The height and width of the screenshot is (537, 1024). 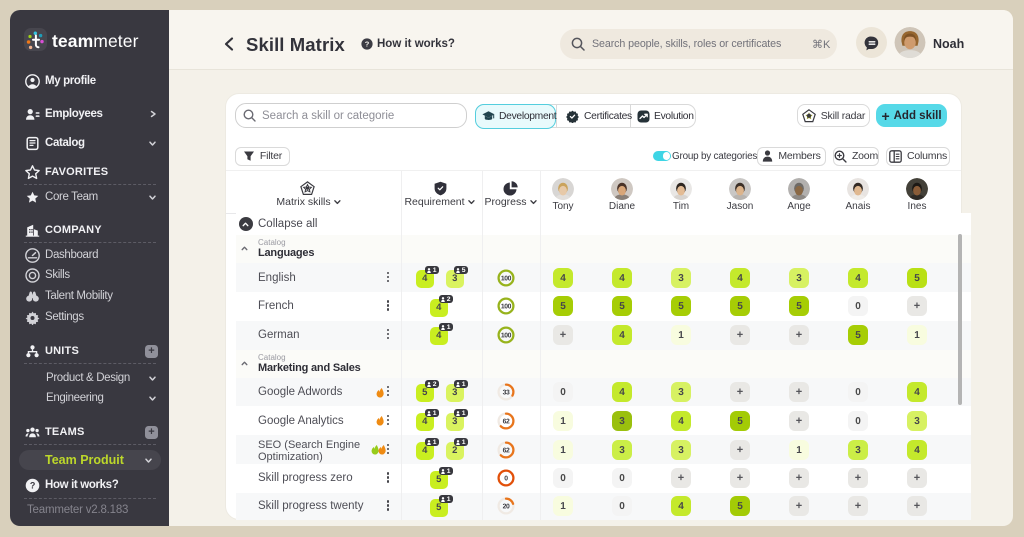 What do you see at coordinates (506, 479) in the screenshot?
I see `svg-text: 0` at bounding box center [506, 479].